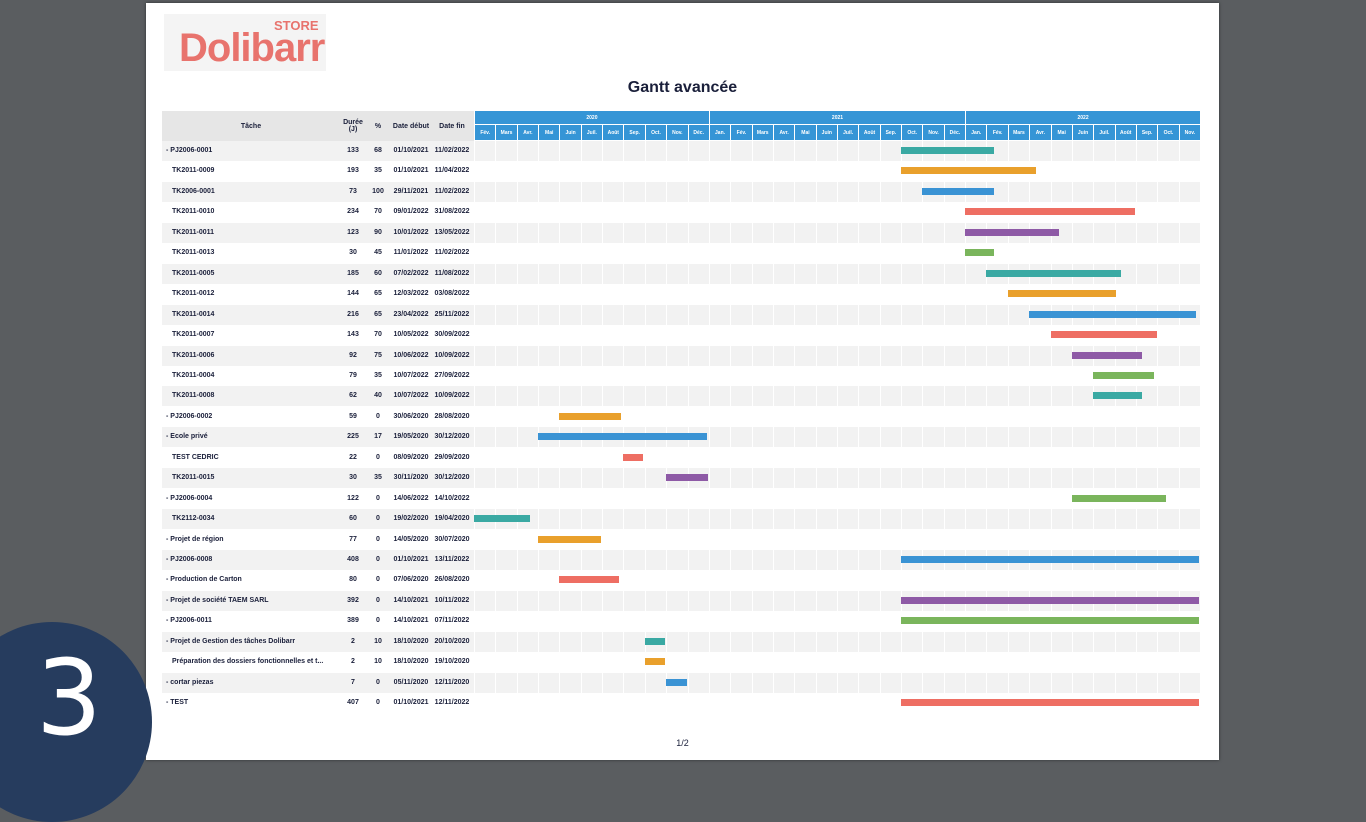 The image size is (1366, 822). Describe the element at coordinates (353, 314) in the screenshot. I see `task-duration: 216` at that location.